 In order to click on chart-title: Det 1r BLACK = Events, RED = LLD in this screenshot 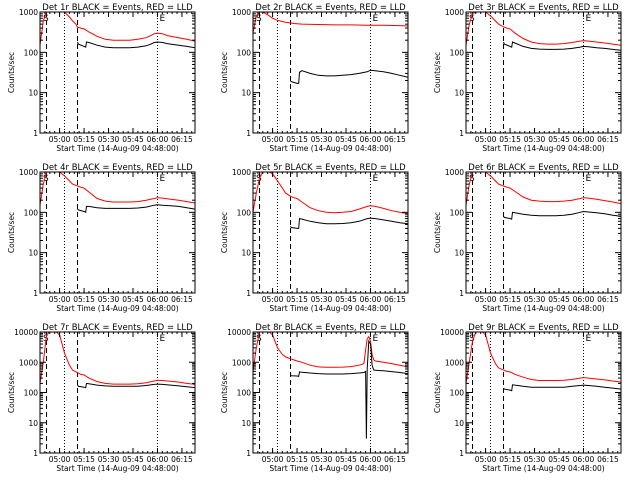, I will do `click(117, 8)`.